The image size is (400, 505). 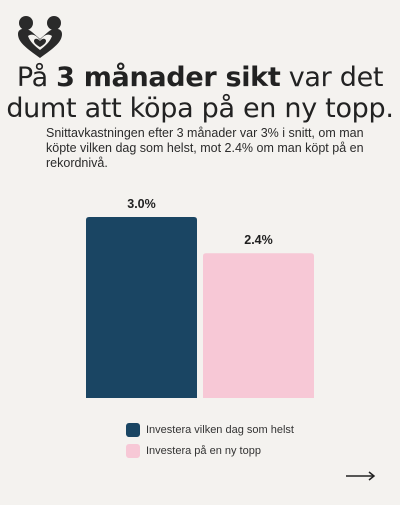 What do you see at coordinates (220, 430) in the screenshot?
I see `legend-label-any-day: Investera vilken dag som helst` at bounding box center [220, 430].